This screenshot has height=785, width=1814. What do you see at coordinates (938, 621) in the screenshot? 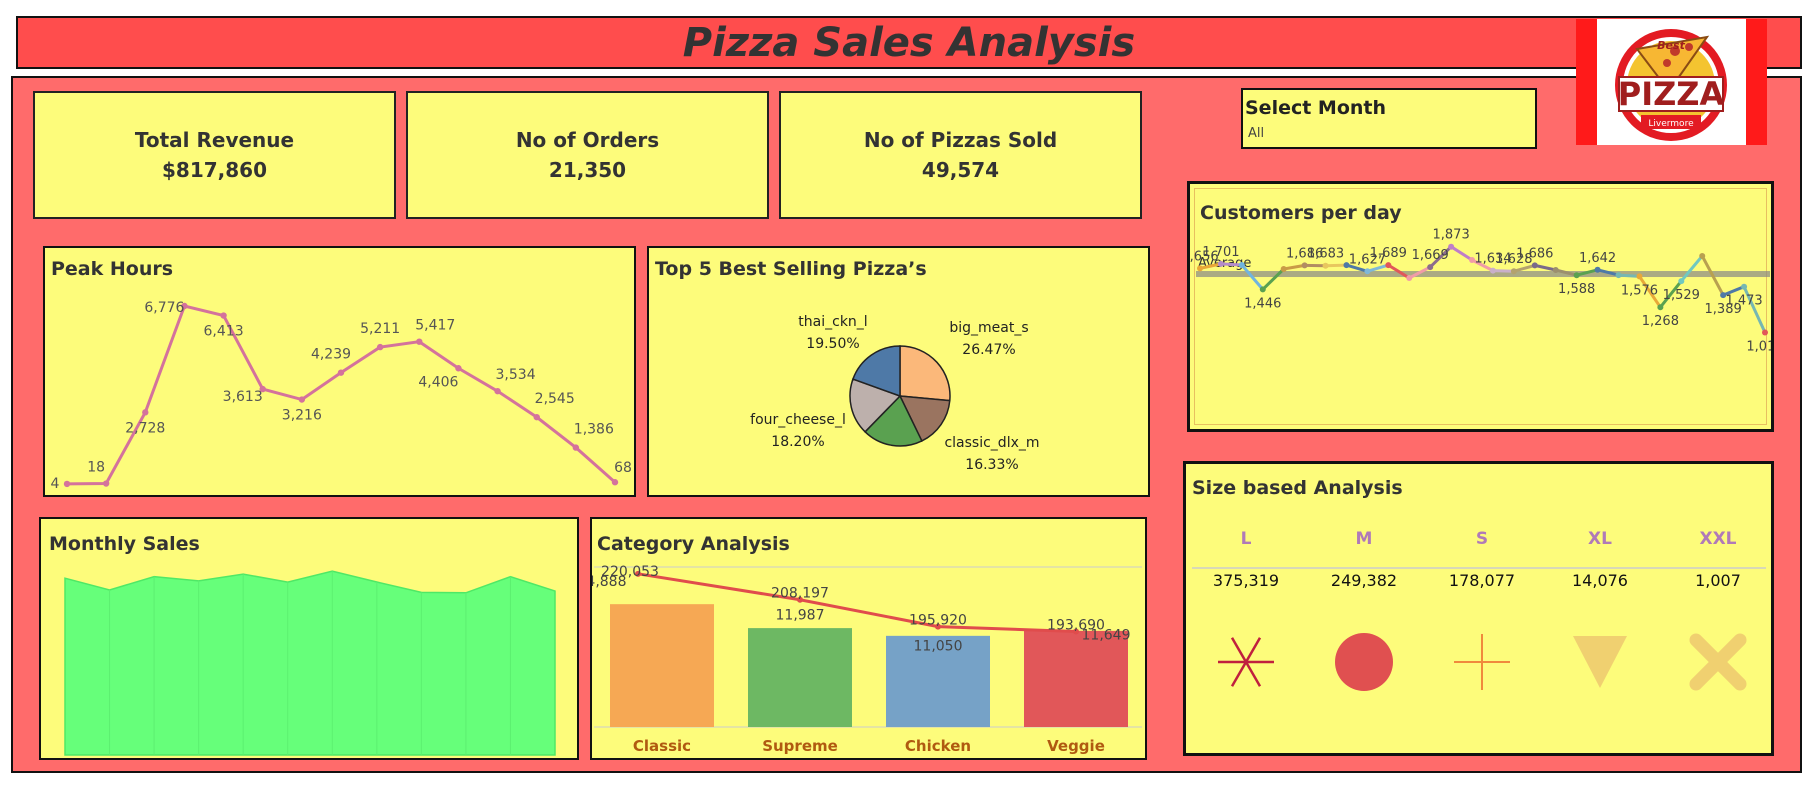
I see `data-label: 195,920` at bounding box center [938, 621].